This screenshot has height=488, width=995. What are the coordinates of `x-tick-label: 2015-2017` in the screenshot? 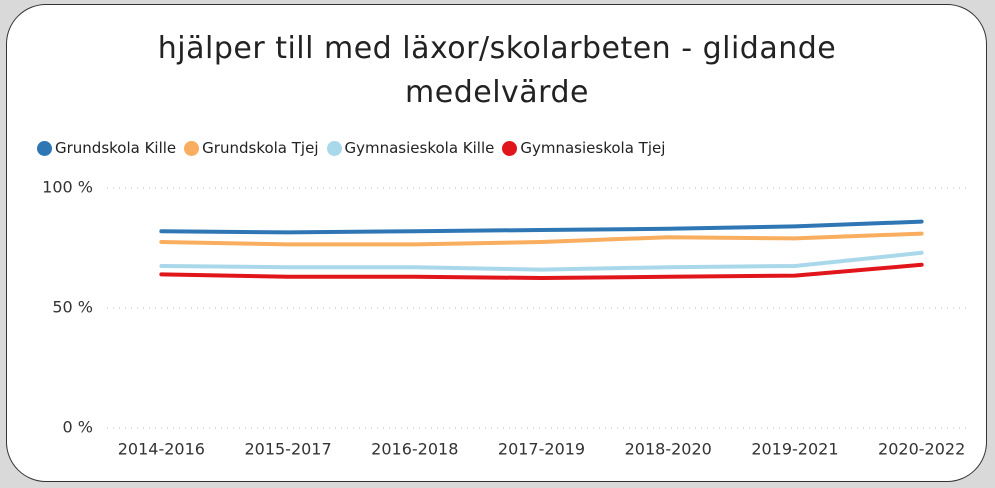 It's located at (287, 449).